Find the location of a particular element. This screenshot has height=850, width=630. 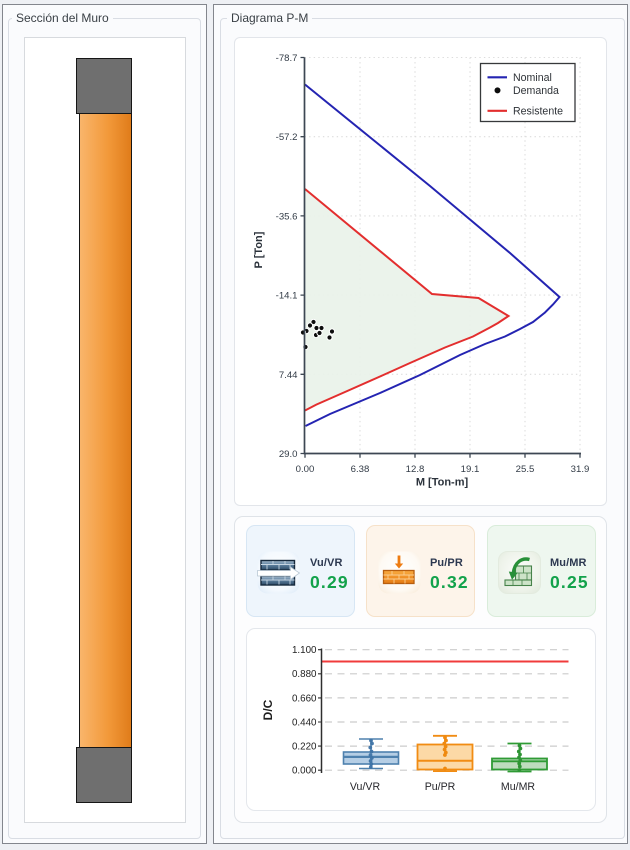

svg-text: Vu/VR is located at coordinates (365, 787).